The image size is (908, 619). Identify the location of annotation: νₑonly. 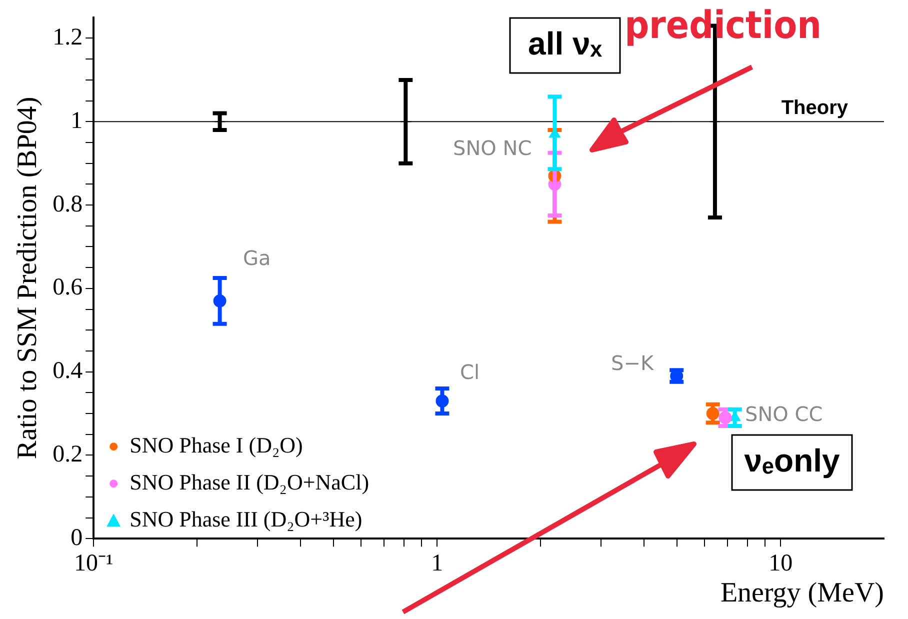
(792, 460).